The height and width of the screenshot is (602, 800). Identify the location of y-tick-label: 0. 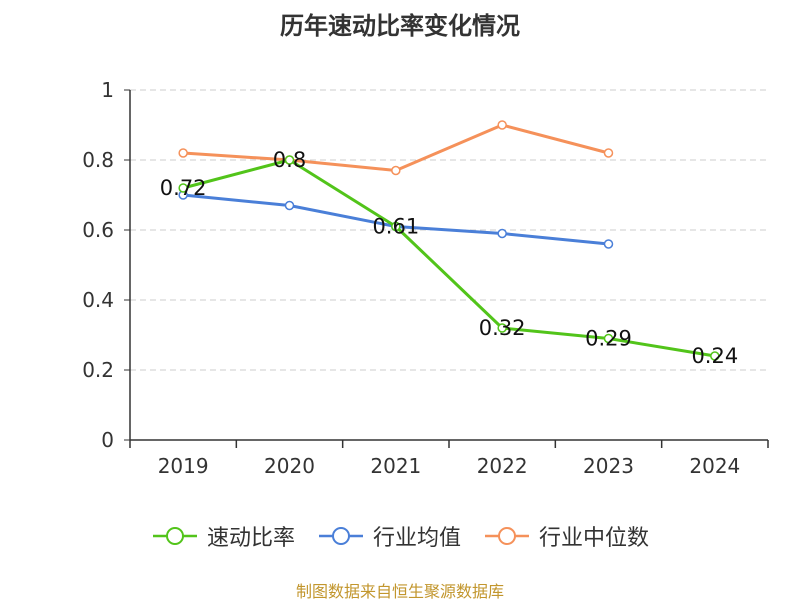
(107, 440).